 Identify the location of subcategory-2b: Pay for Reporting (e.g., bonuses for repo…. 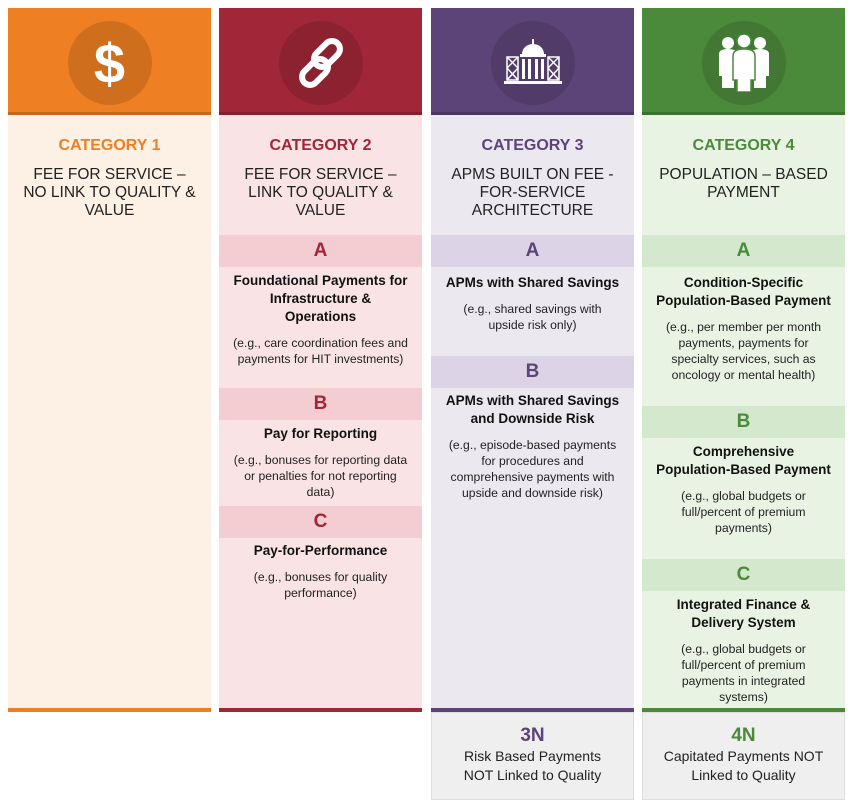
(320, 462).